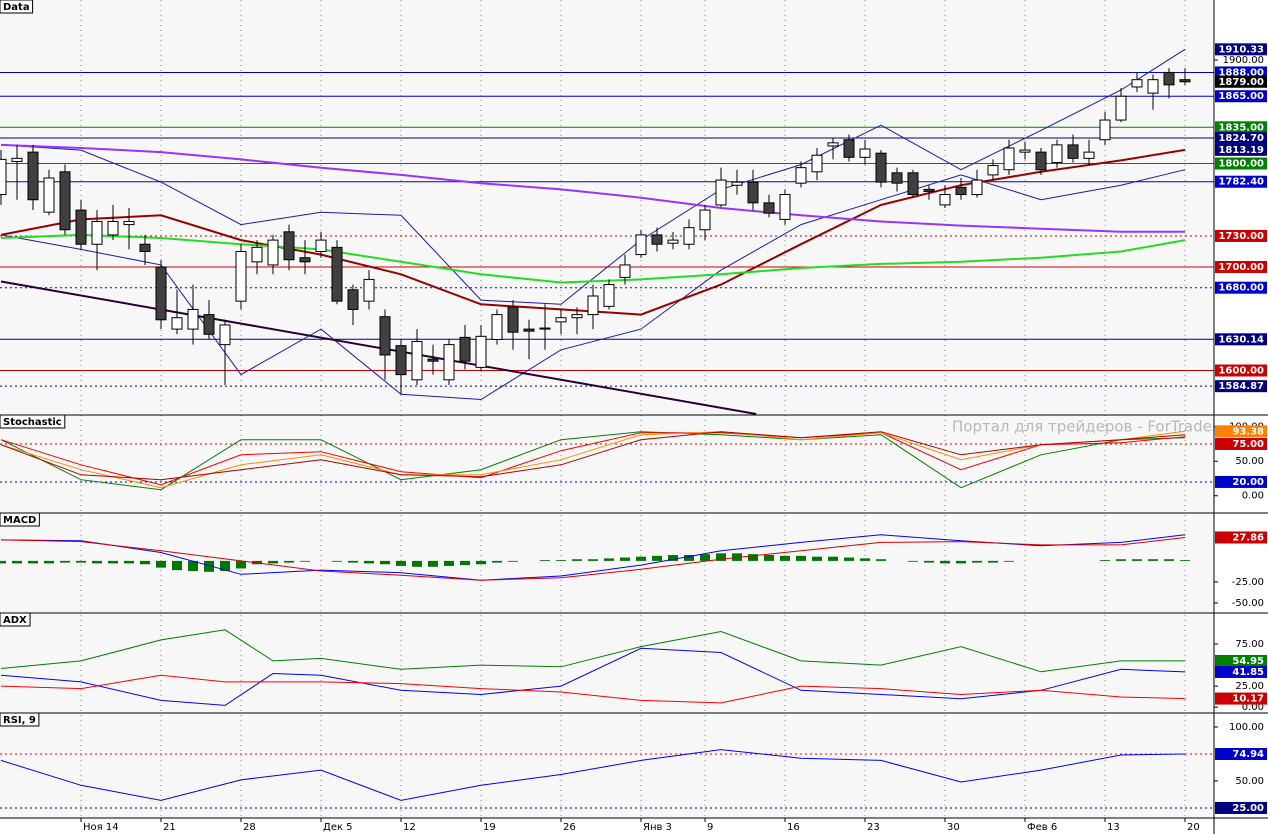 This screenshot has width=1268, height=834. Describe the element at coordinates (1241, 182) in the screenshot. I see `level-label: 1782.40` at that location.